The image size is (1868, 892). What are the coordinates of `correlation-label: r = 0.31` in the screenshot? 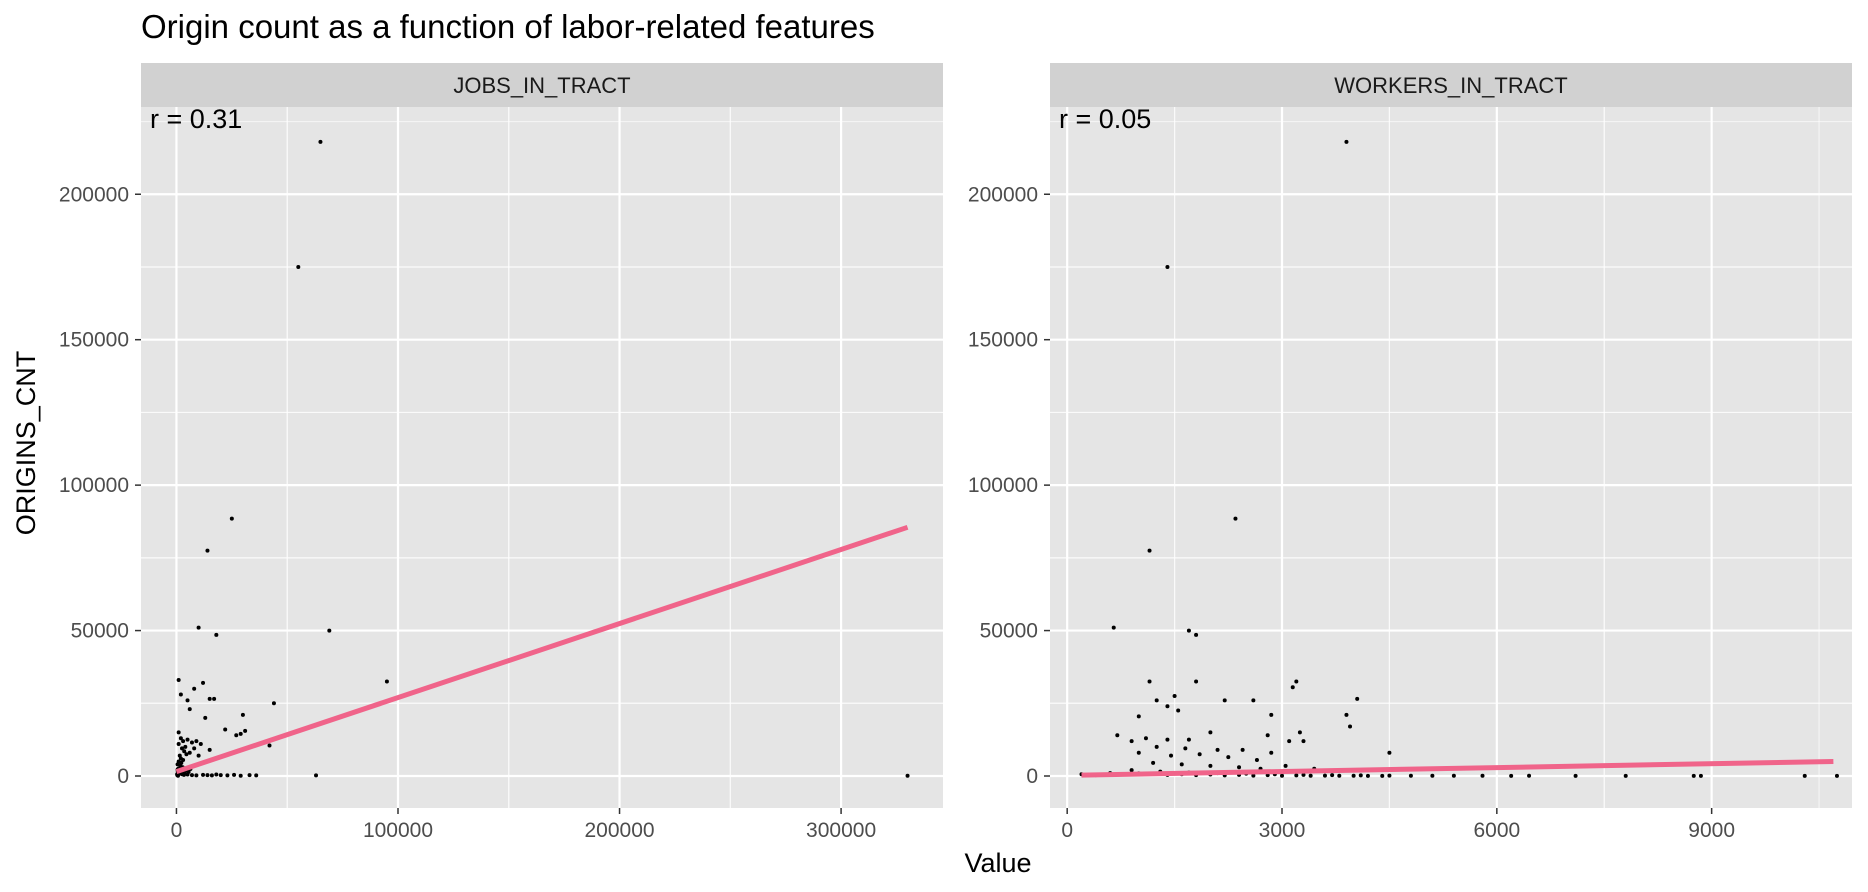 It's located at (196, 119).